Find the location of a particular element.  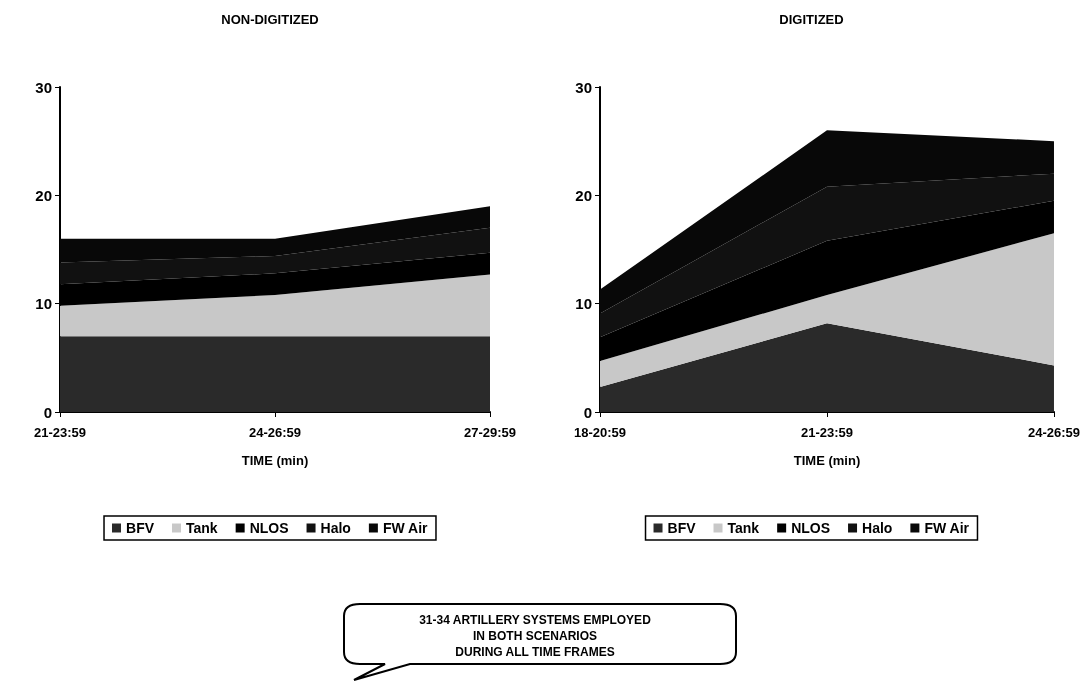

chart-title: NON-DIGITIZED is located at coordinates (270, 19).